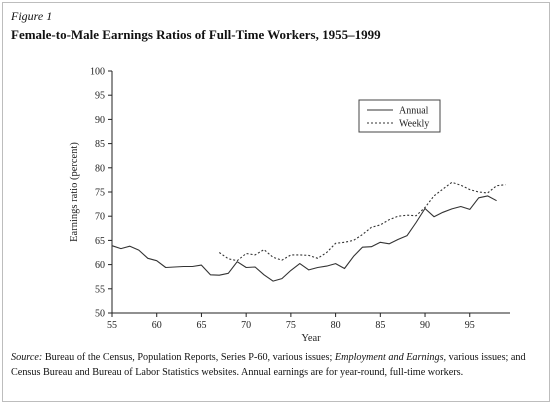  I want to click on y-tick-label: 85, so click(100, 144).